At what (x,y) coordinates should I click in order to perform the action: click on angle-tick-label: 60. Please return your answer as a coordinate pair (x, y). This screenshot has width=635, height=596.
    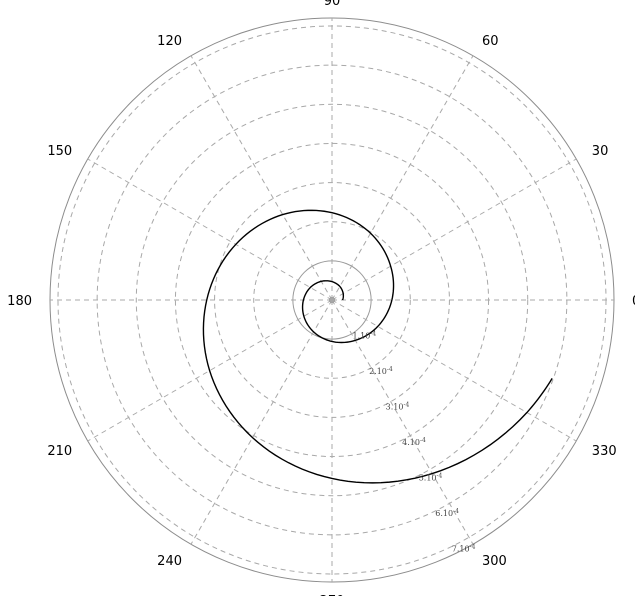
    Looking at the image, I should click on (490, 41).